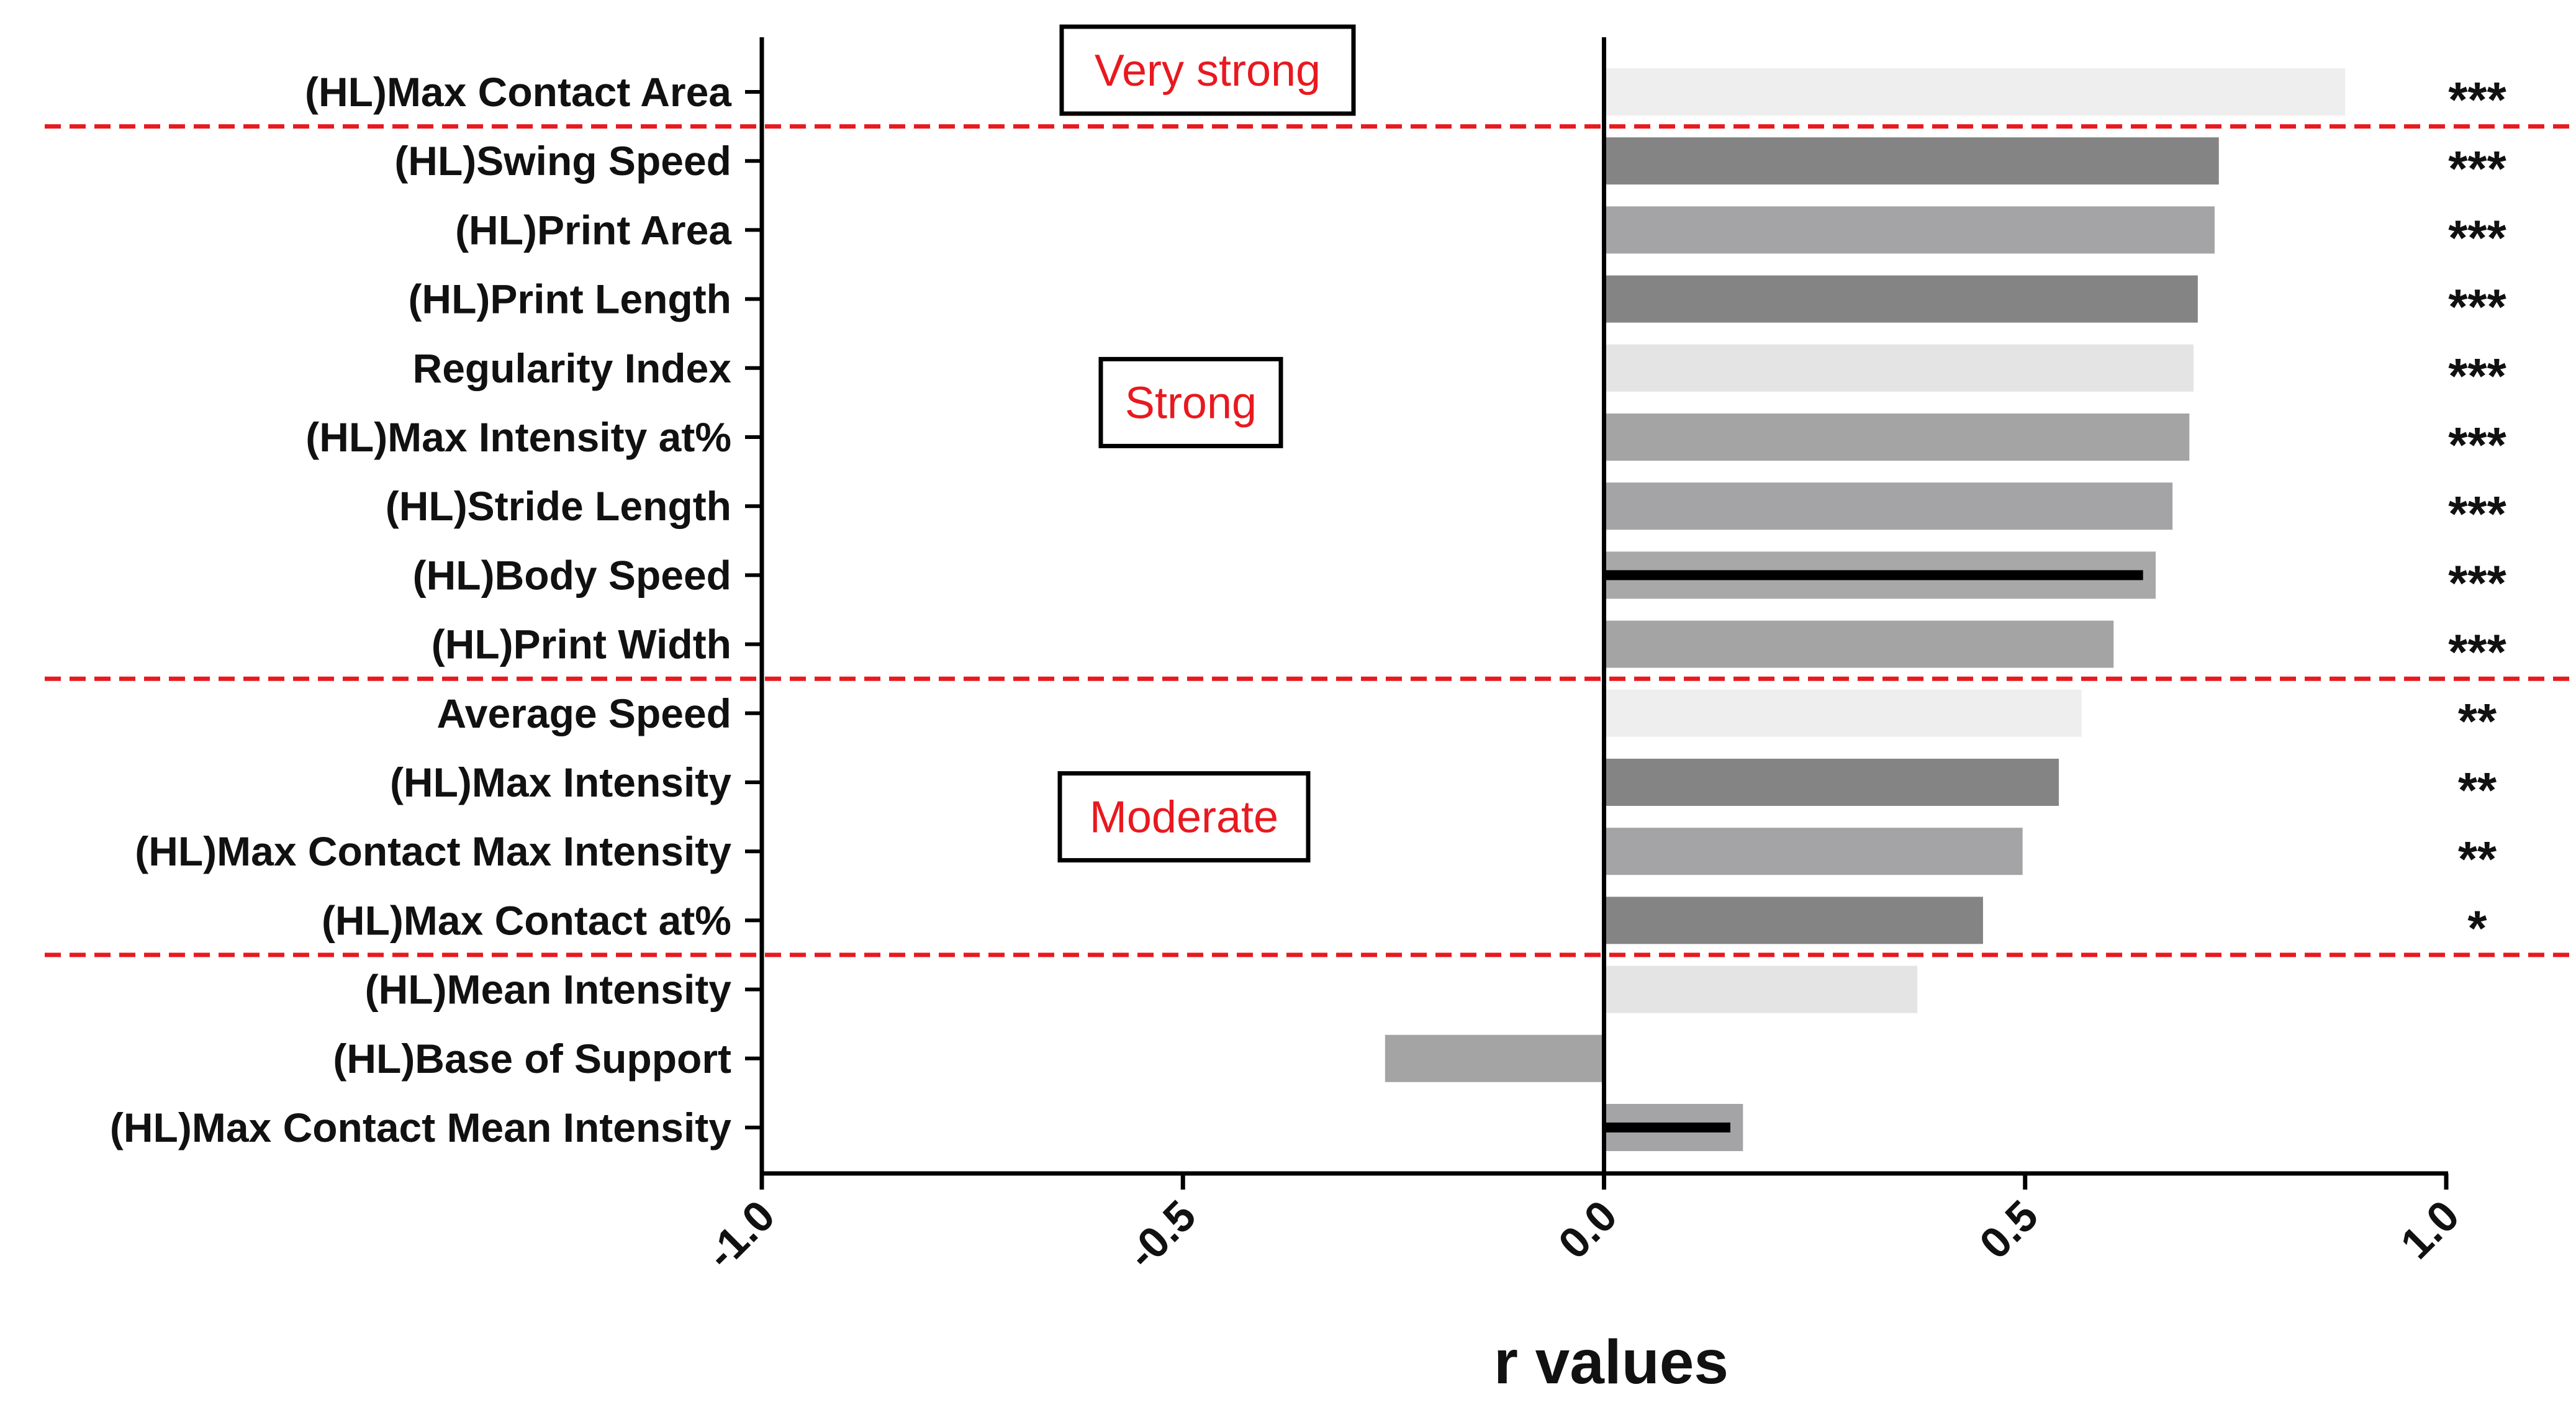 Image resolution: width=2576 pixels, height=1410 pixels. I want to click on category-label: (HL)Max Intensity, so click(560, 782).